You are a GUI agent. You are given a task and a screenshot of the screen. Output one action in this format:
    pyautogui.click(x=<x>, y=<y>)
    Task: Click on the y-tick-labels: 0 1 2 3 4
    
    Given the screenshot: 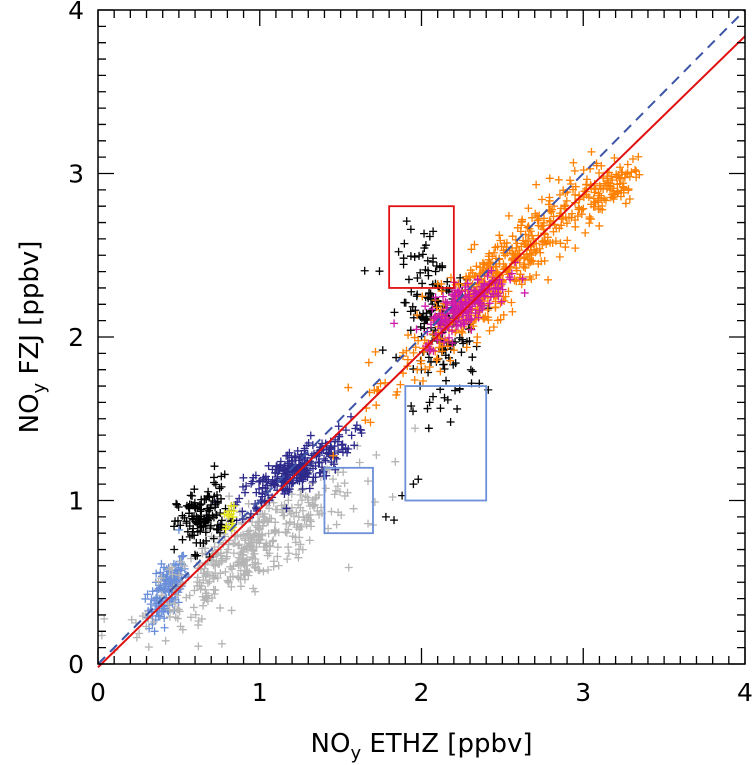 What is the action you would take?
    pyautogui.click(x=76, y=339)
    